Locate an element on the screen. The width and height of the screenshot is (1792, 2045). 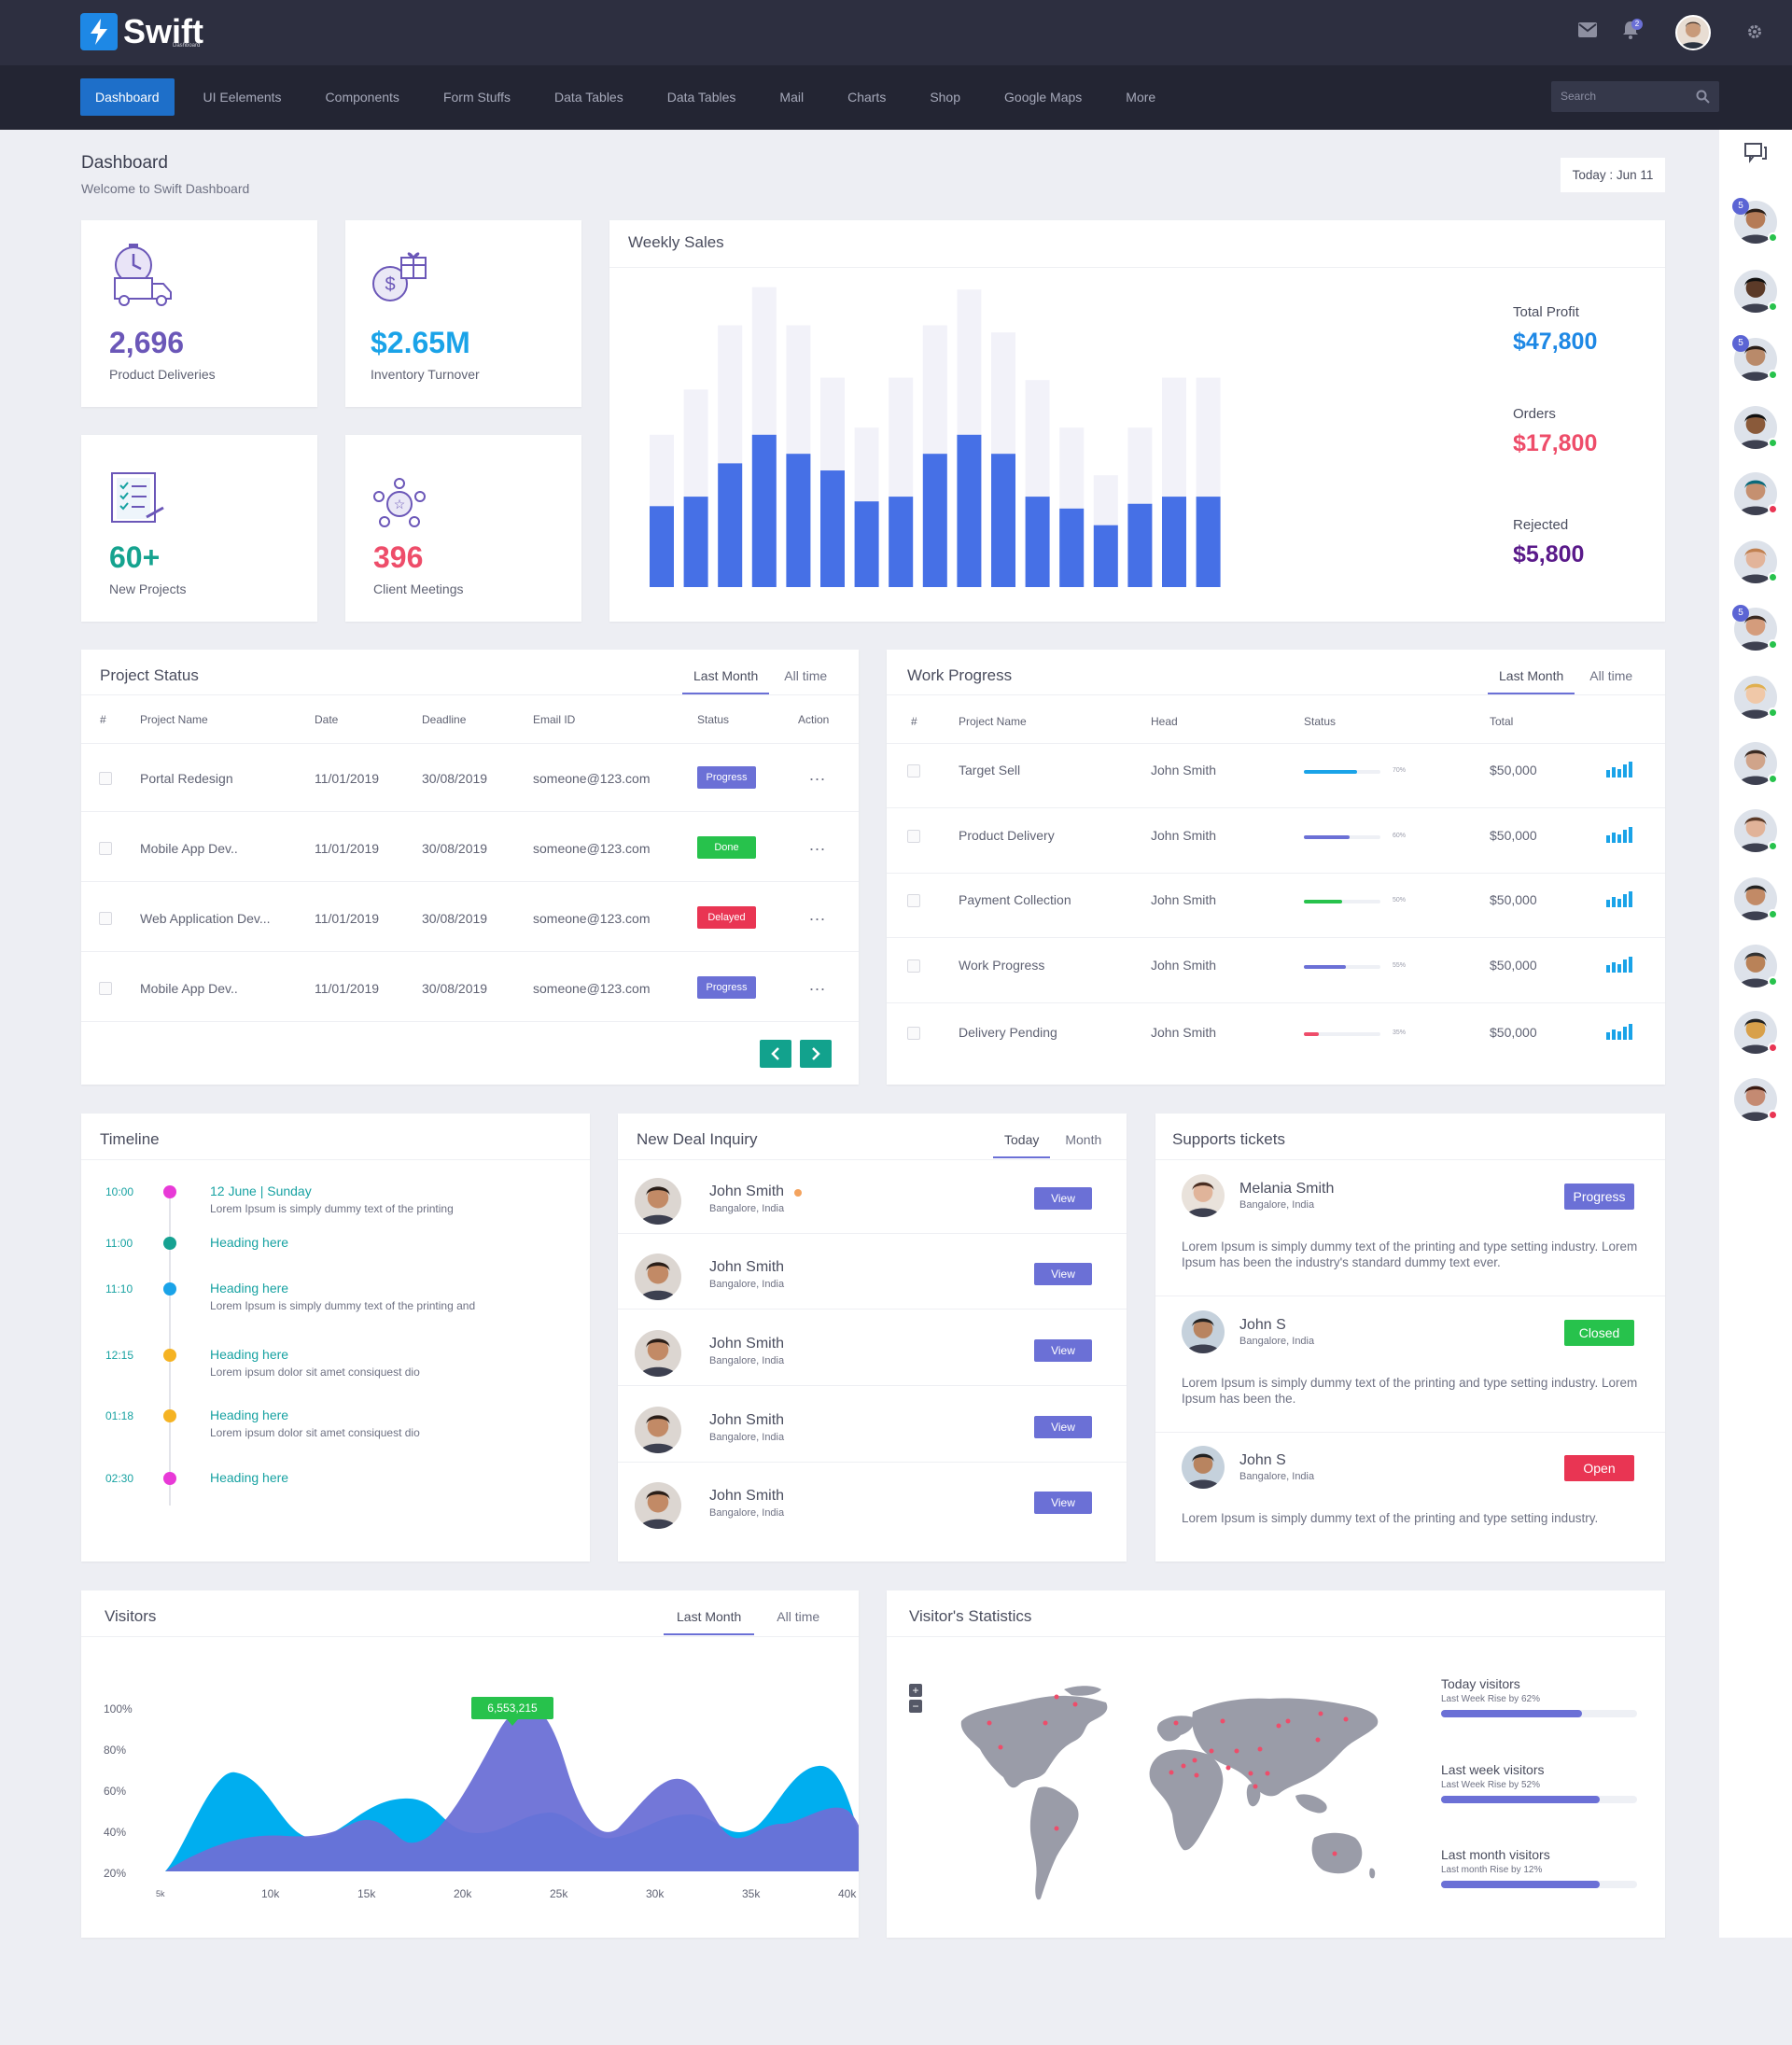
nav-form-stuffs: Form Stuffs is located at coordinates (476, 97).